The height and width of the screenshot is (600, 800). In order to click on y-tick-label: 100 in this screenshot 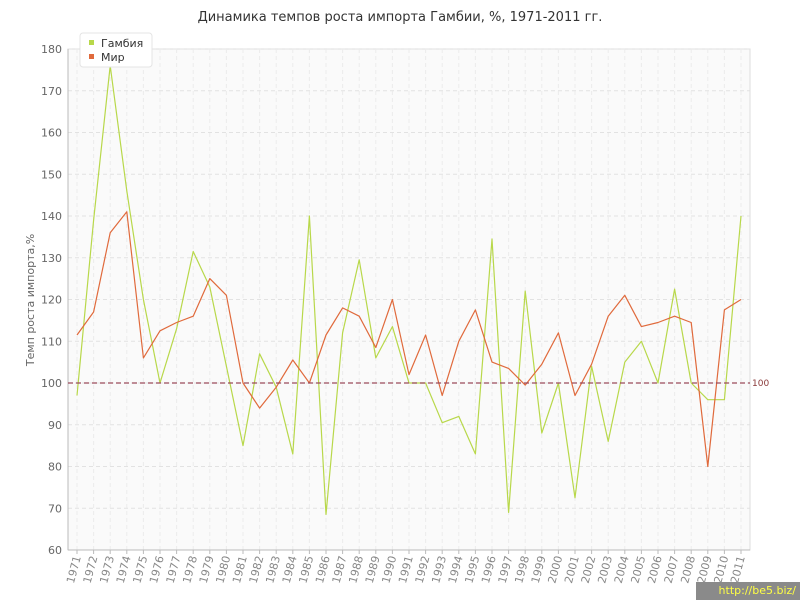, I will do `click(51, 383)`.